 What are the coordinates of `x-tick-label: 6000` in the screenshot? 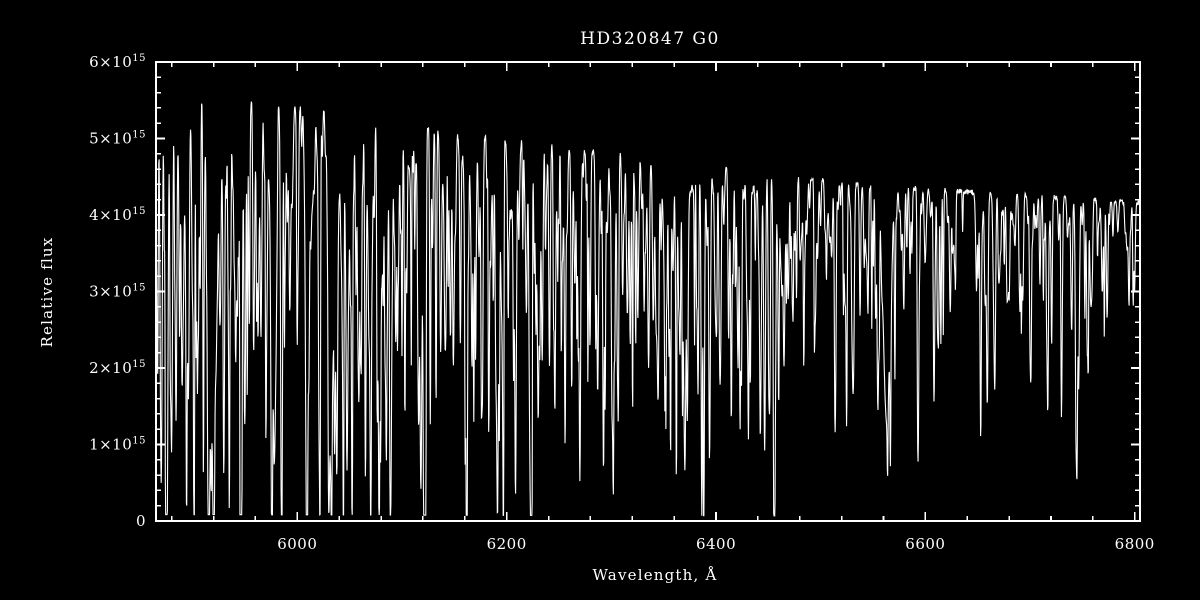 It's located at (297, 544).